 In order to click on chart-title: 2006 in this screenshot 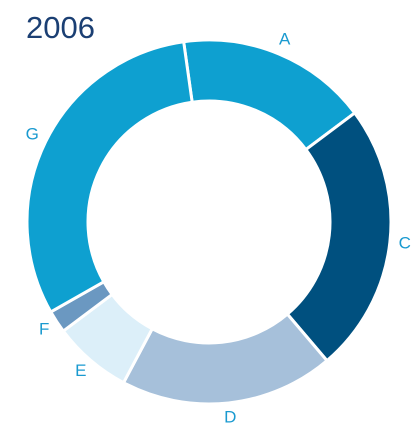, I will do `click(60, 27)`.